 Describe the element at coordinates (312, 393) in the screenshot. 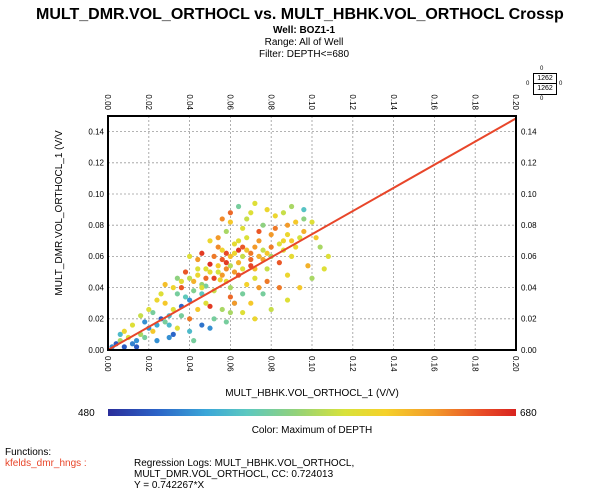

I see `x-axis-label: MULT_HBHK.VOL_ORTHOCL_1 (V/V)` at that location.